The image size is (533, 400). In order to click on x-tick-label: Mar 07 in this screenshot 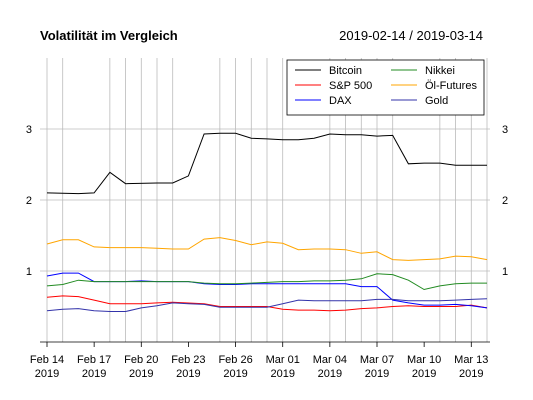, I will do `click(377, 360)`.